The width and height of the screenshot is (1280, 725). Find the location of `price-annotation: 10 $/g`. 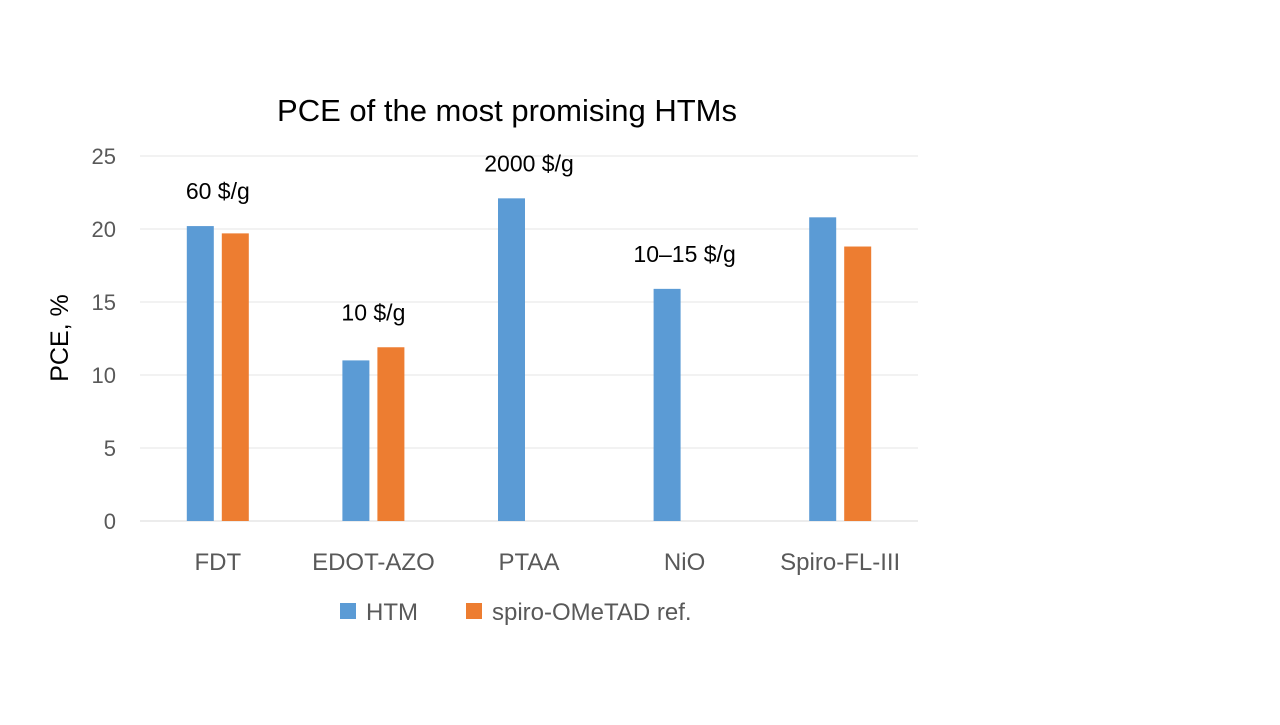

price-annotation: 10 $/g is located at coordinates (373, 312).